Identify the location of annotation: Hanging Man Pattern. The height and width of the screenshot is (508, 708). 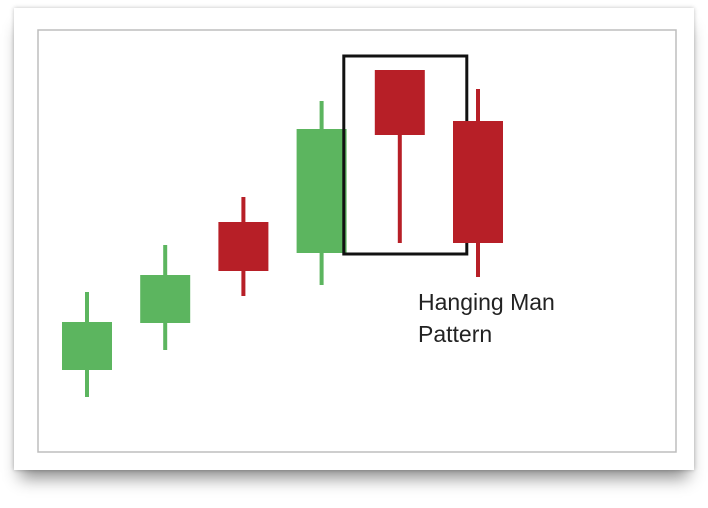
(486, 318).